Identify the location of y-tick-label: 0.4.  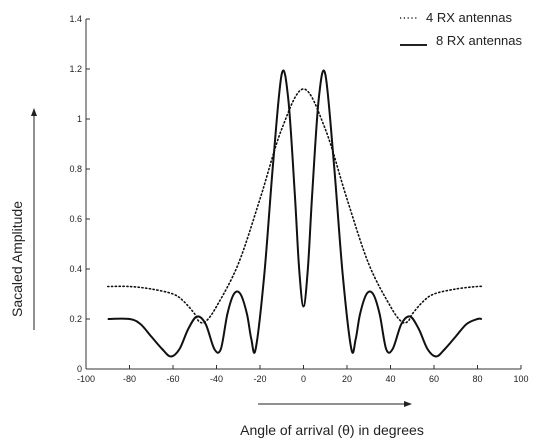
(75, 269).